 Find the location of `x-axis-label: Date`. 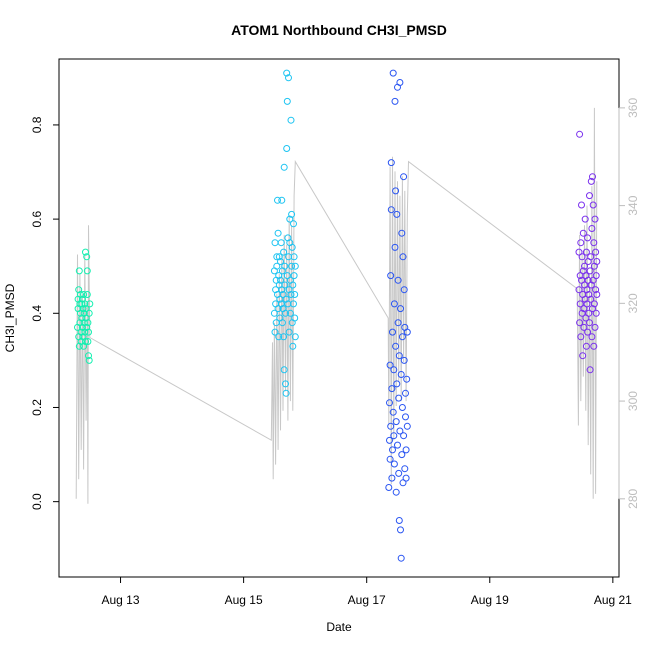

x-axis-label: Date is located at coordinates (339, 627).